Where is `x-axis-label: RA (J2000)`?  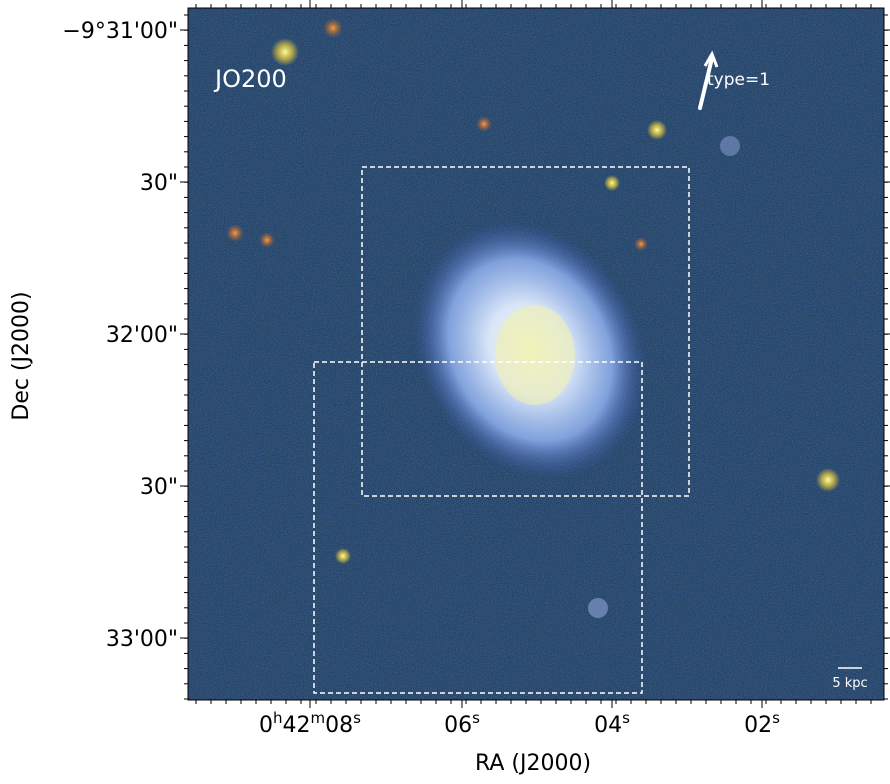 x-axis-label: RA (J2000) is located at coordinates (533, 763).